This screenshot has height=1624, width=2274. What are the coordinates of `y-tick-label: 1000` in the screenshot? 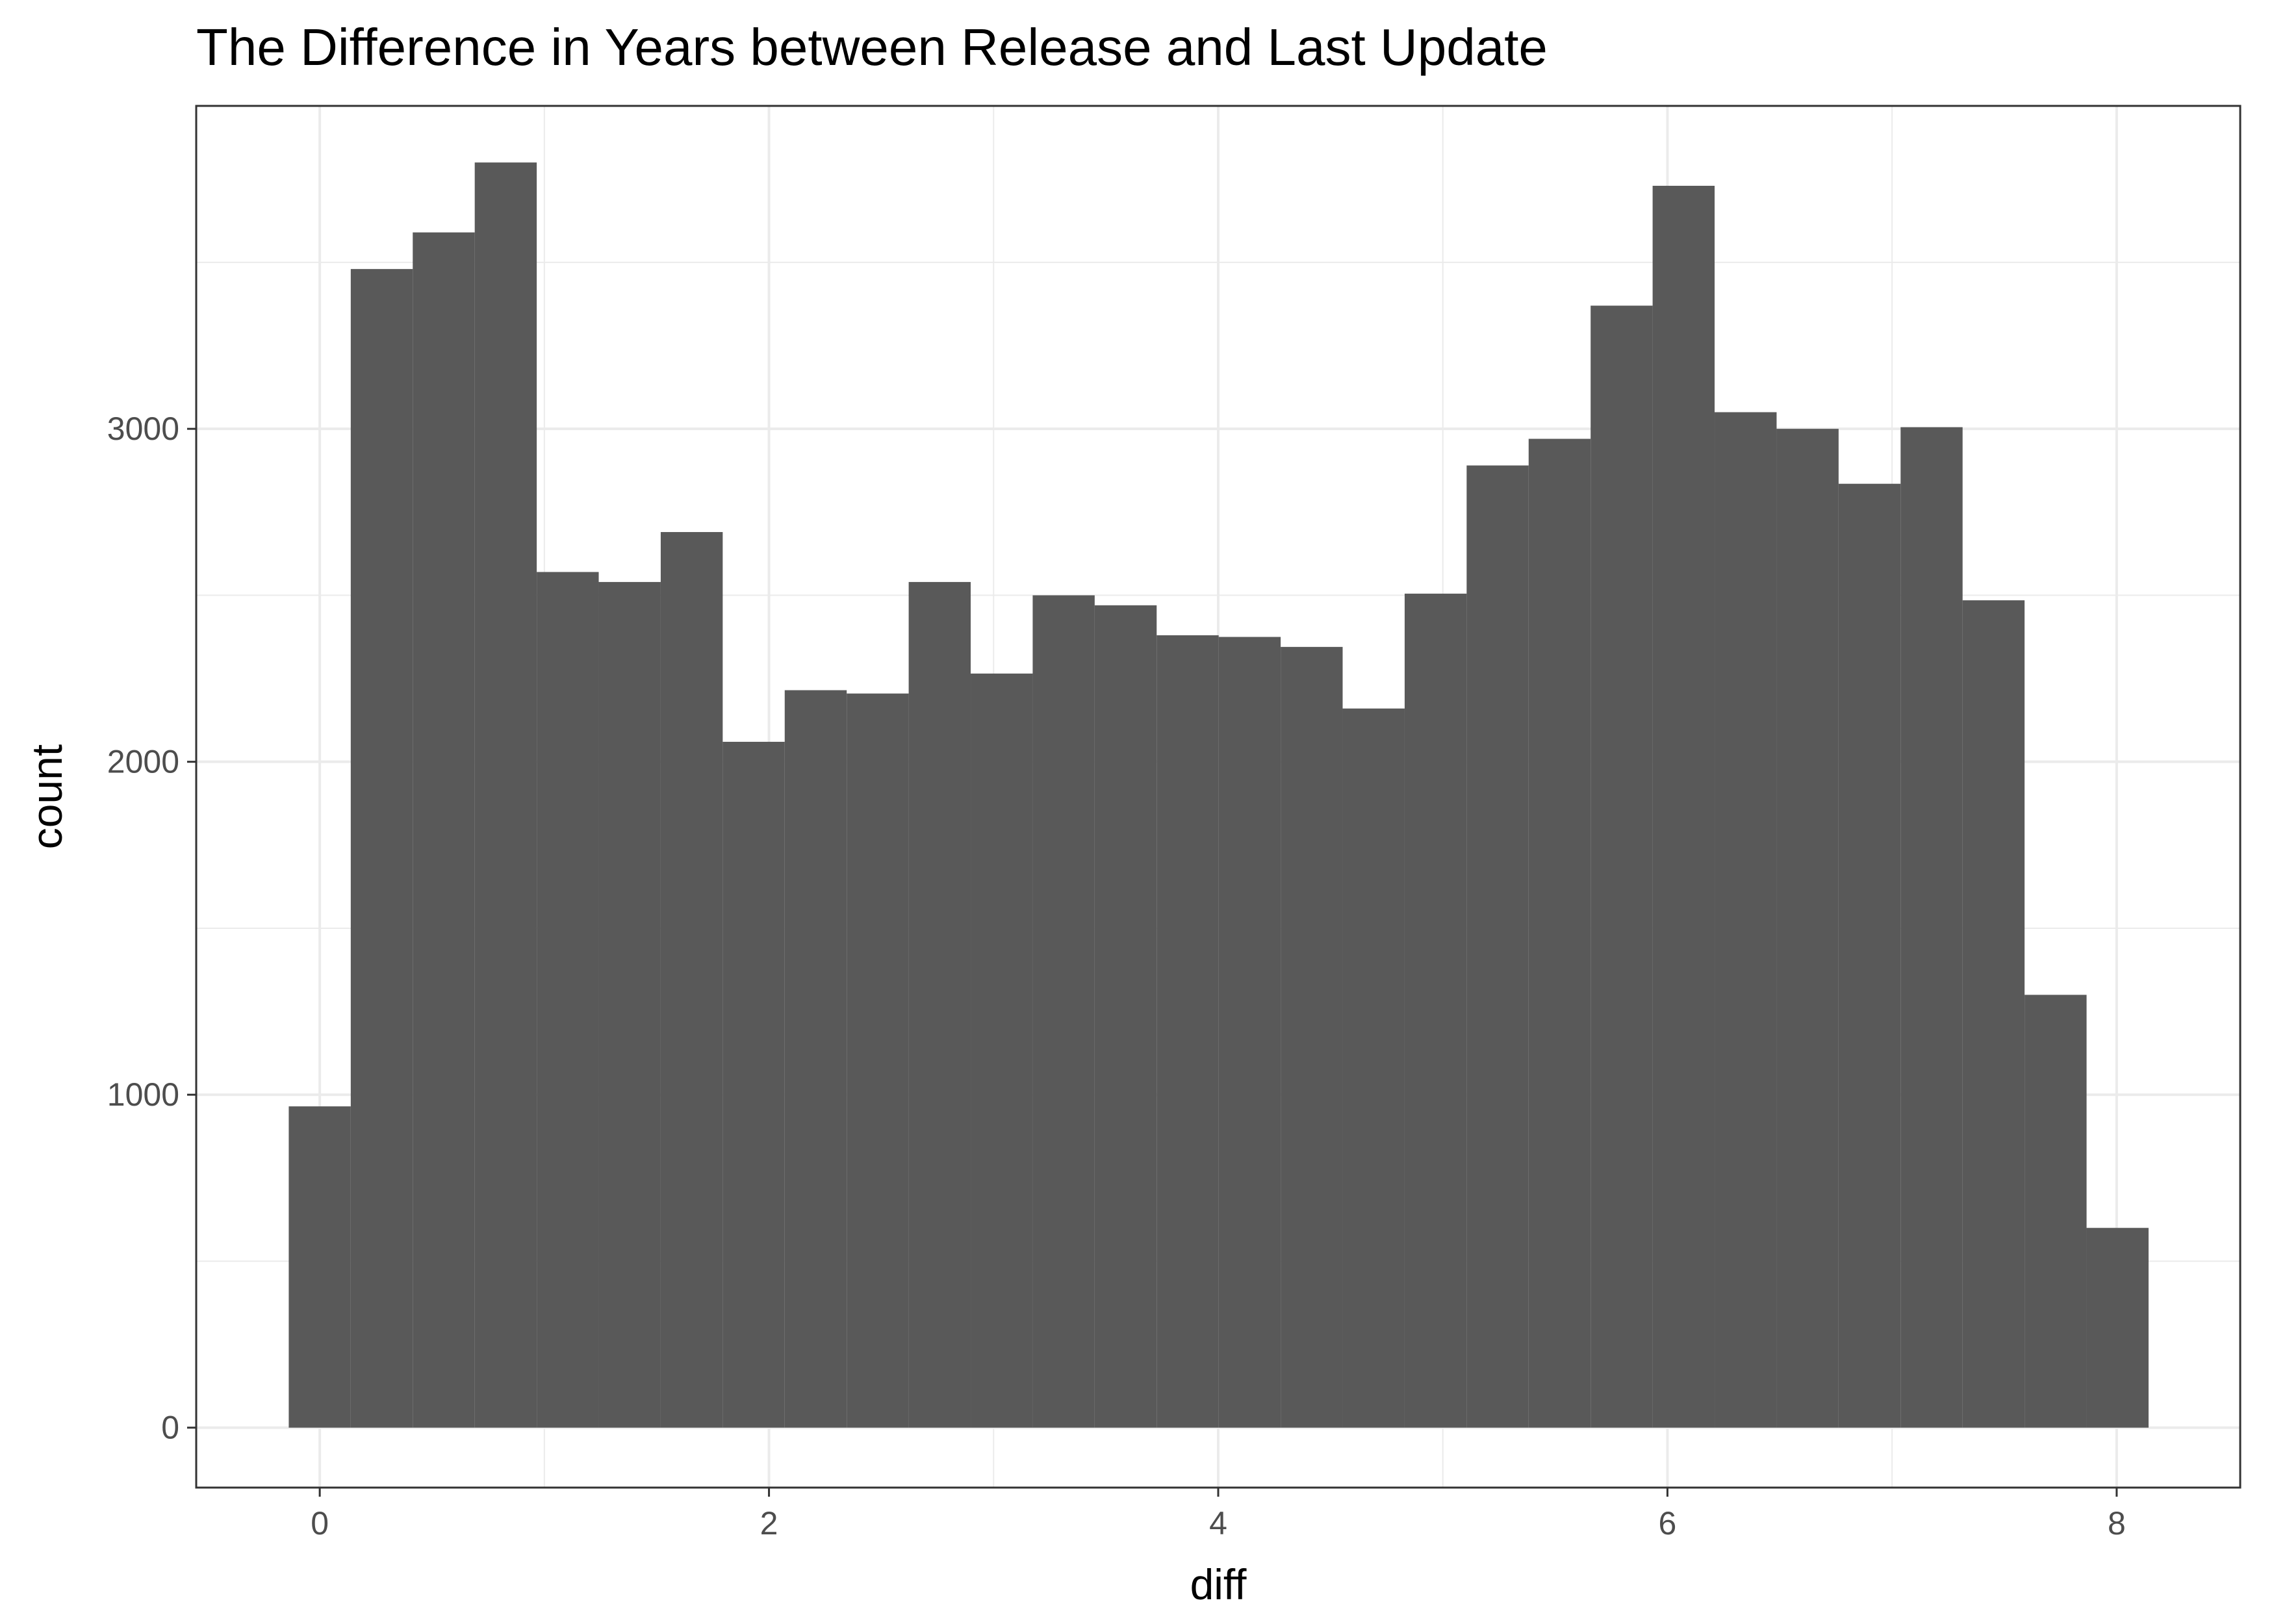 It's located at (143, 1094).